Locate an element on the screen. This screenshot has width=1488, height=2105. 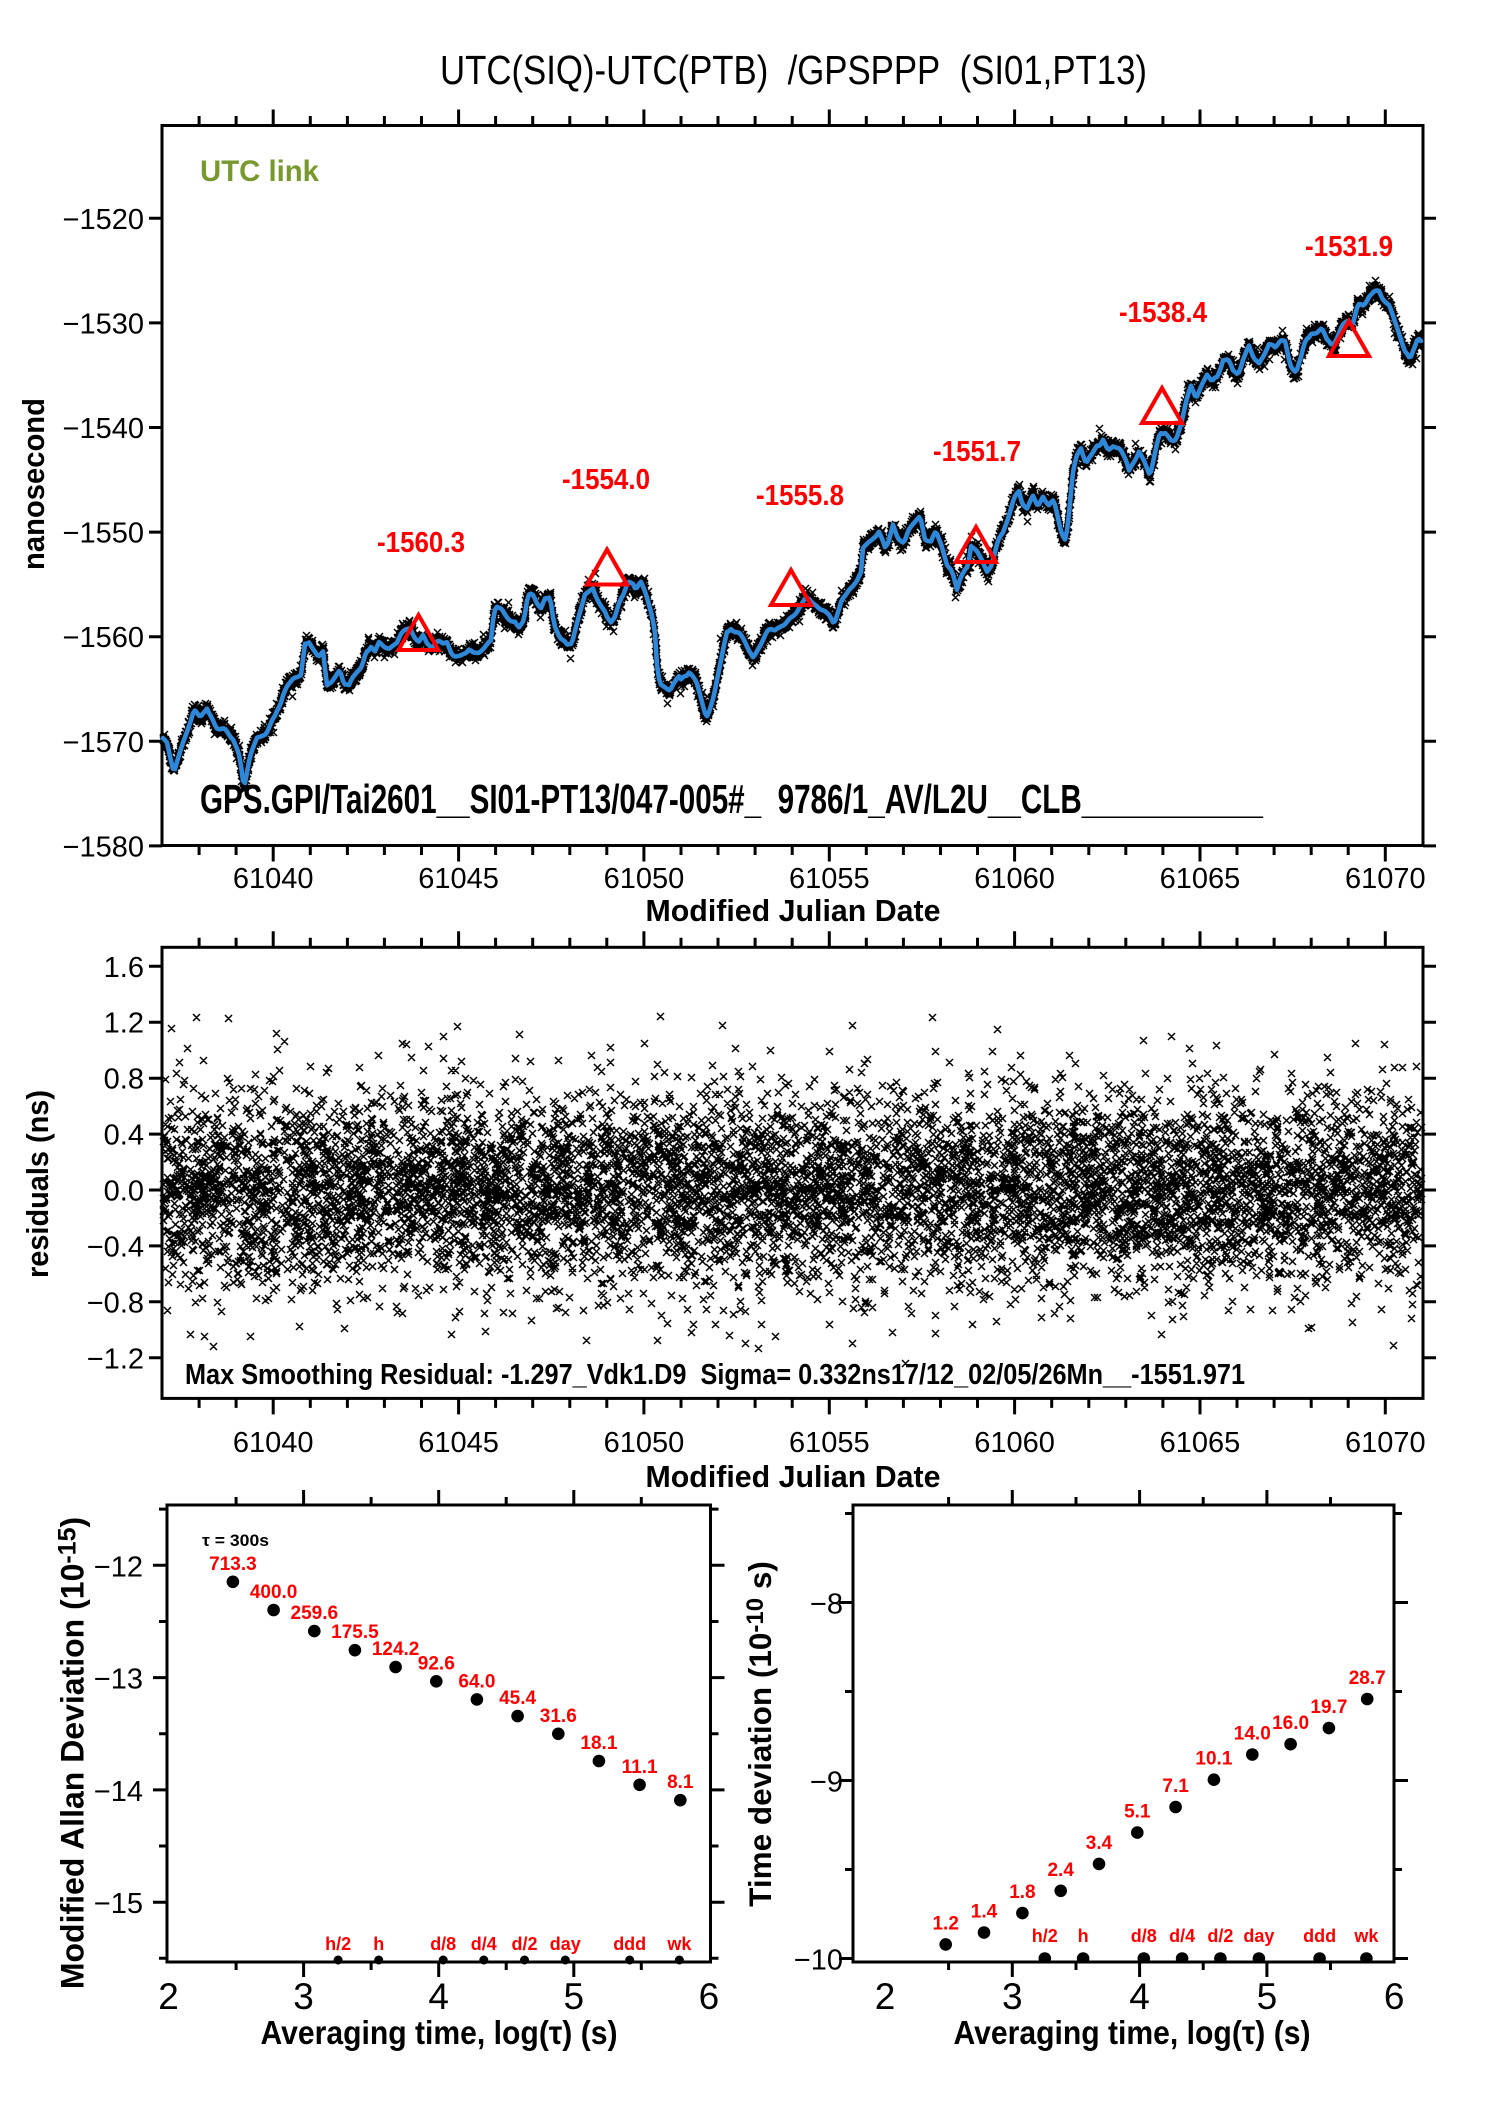
svg-text: −12 is located at coordinates (118, 1567).